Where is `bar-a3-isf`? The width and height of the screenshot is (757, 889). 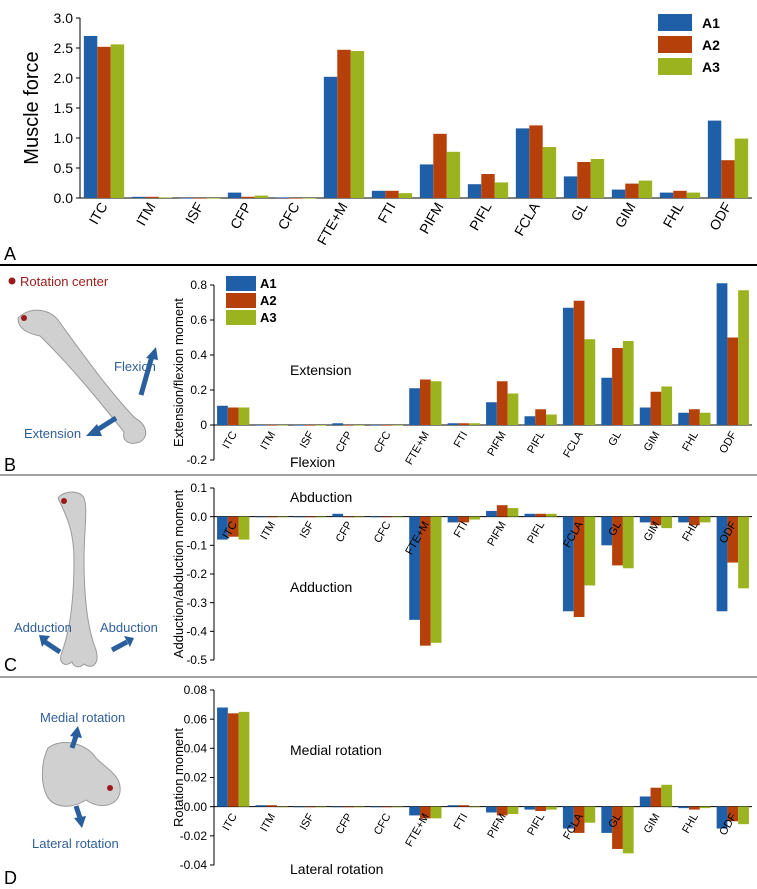 bar-a3-isf is located at coordinates (213, 198).